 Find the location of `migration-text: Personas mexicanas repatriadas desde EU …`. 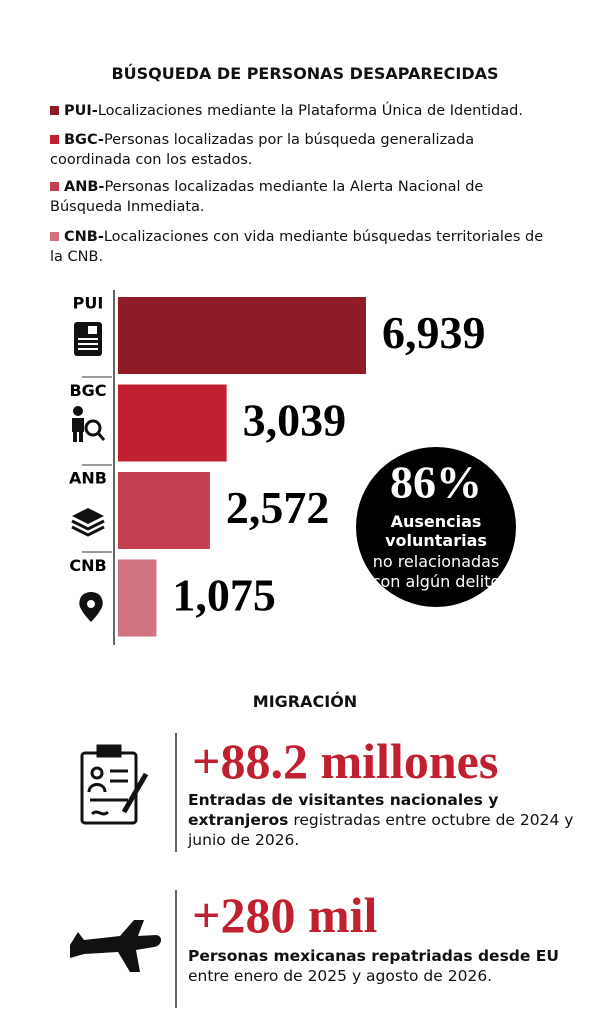

migration-text: Personas mexicanas repatriadas desde EU … is located at coordinates (388, 966).